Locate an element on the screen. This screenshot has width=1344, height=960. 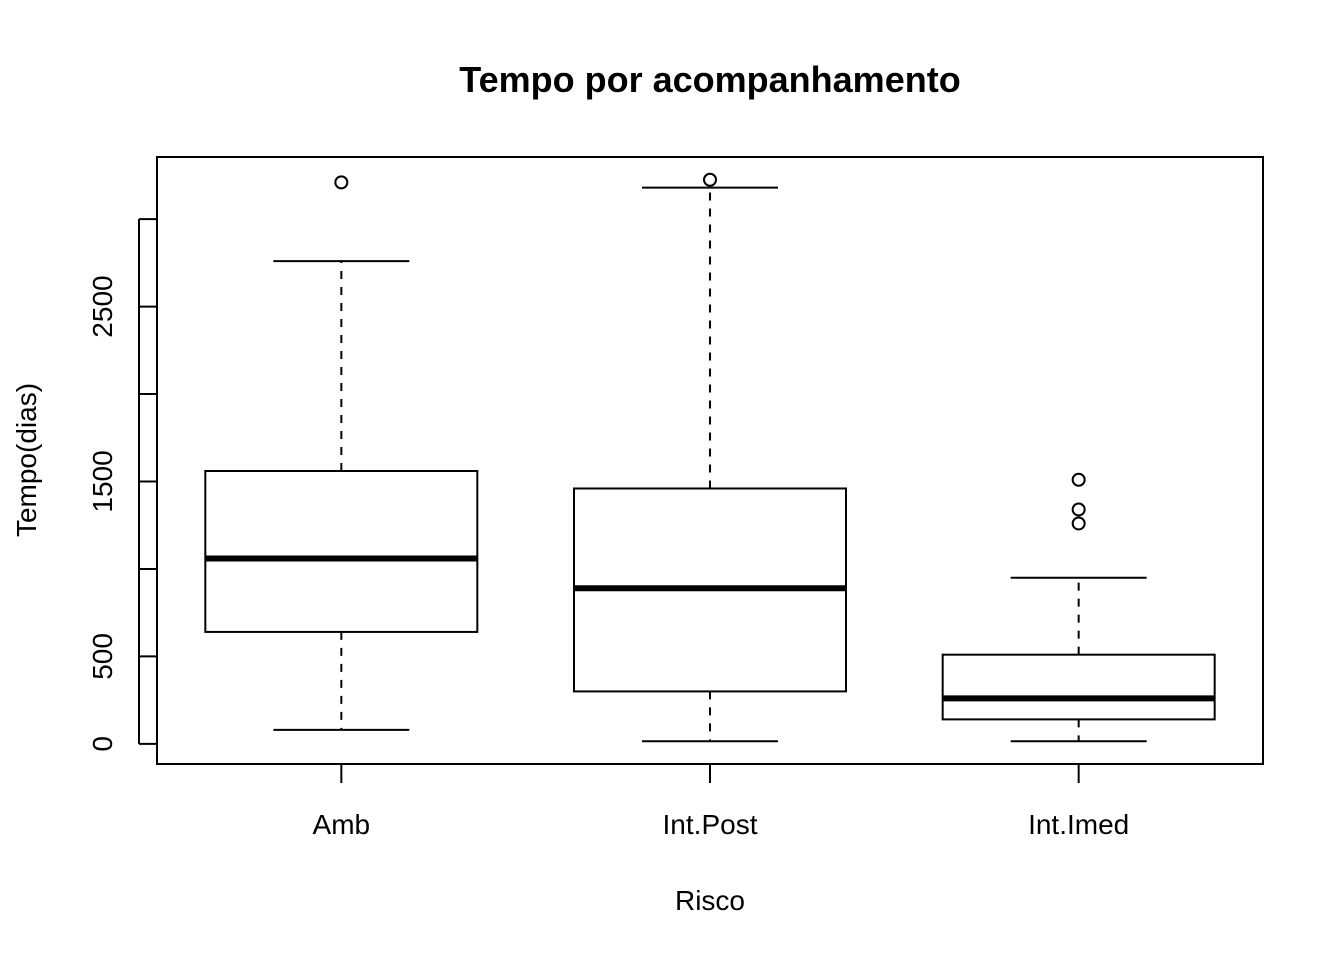
box-int-imed is located at coordinates (1078, 607).